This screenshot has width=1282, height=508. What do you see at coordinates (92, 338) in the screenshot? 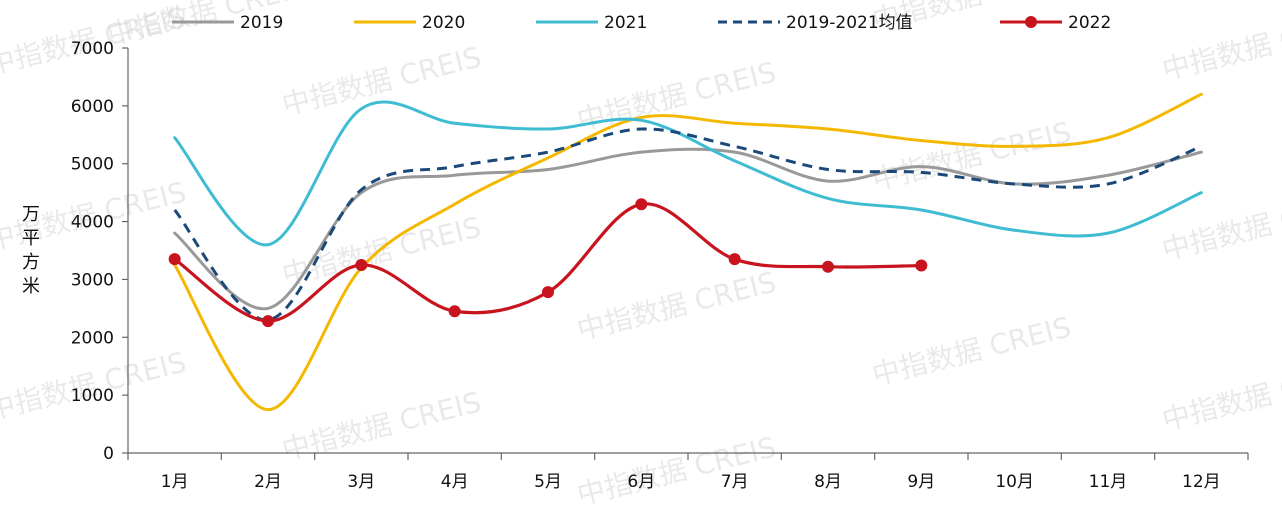
I see `y-tick-label: 2000` at bounding box center [92, 338].